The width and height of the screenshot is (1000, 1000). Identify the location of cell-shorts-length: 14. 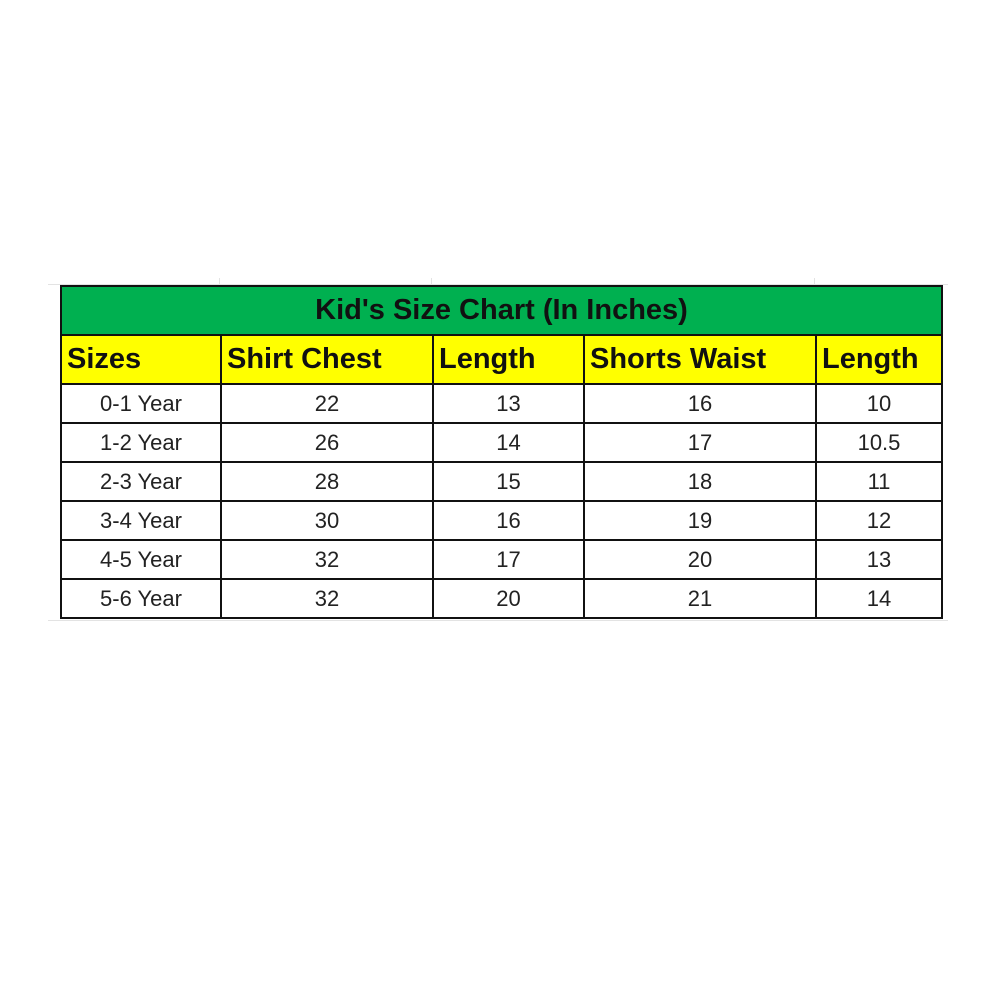
(879, 598).